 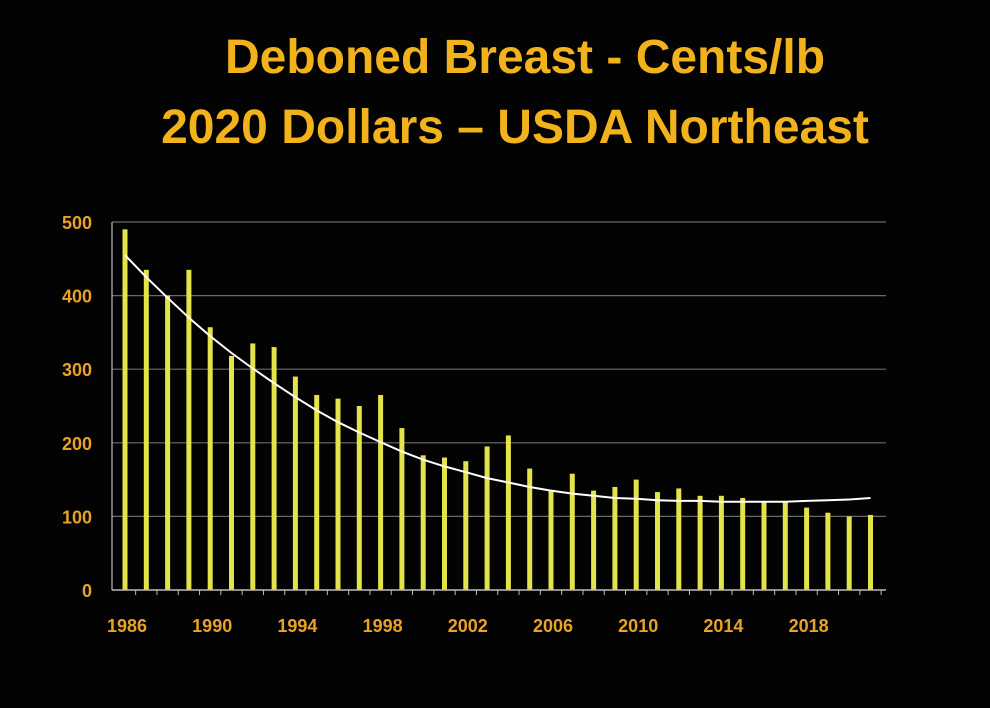 I want to click on bar-2018, so click(x=807, y=548).